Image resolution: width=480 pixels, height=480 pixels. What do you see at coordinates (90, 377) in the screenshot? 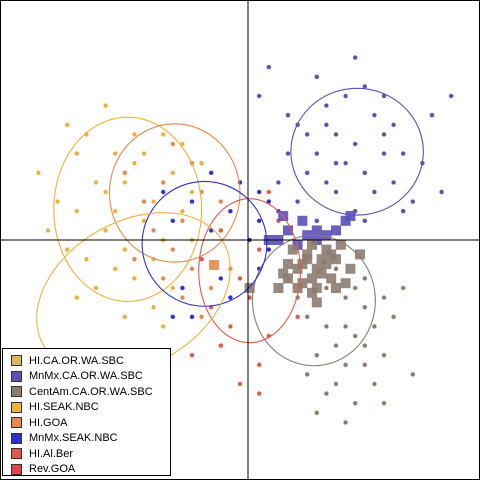
I see `legend-item: MnMx.CA.OR.WA.SBC` at bounding box center [90, 377].